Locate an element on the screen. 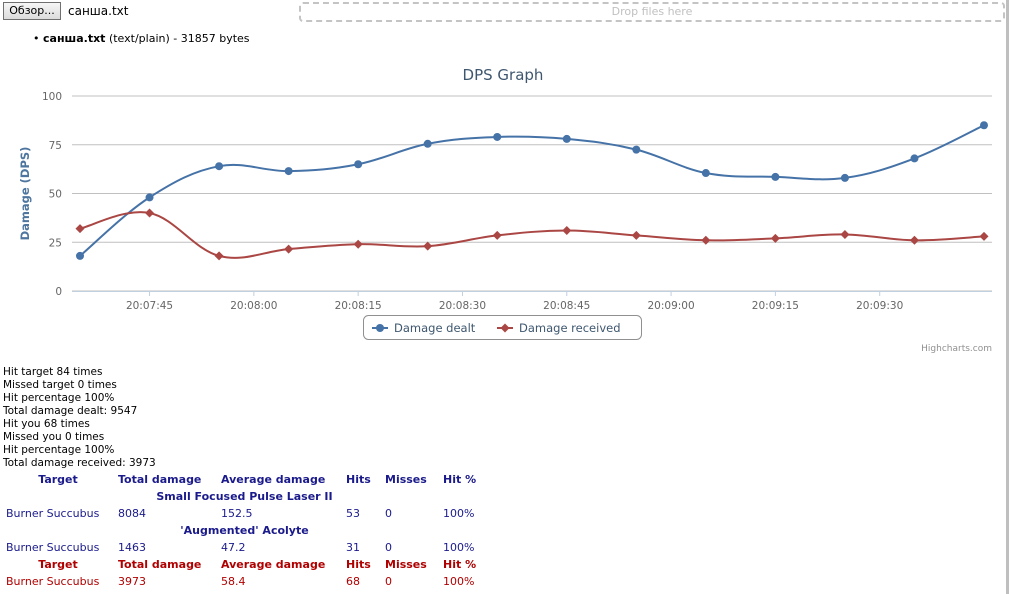 The image size is (1025, 594). x-tick-label: 20:09:15 is located at coordinates (775, 306).